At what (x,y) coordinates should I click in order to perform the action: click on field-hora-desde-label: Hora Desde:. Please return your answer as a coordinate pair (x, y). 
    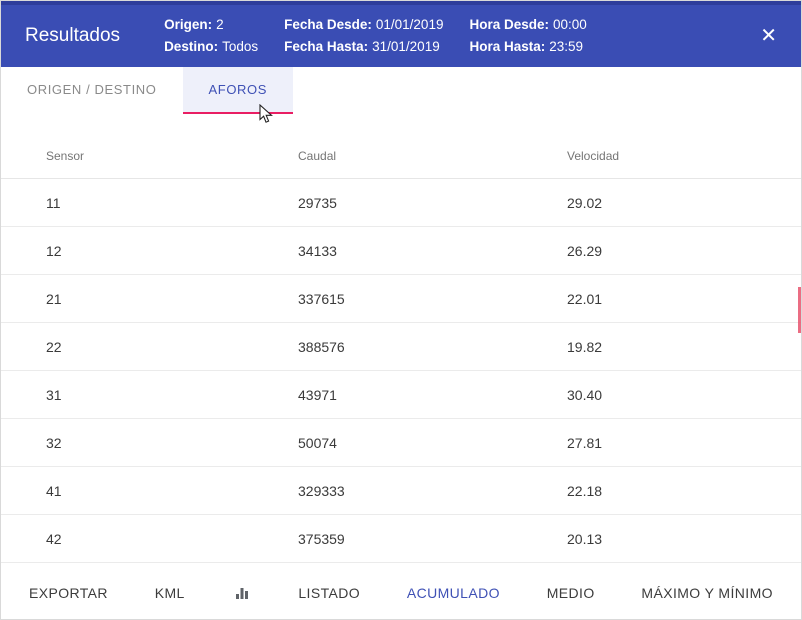
    Looking at the image, I should click on (509, 25).